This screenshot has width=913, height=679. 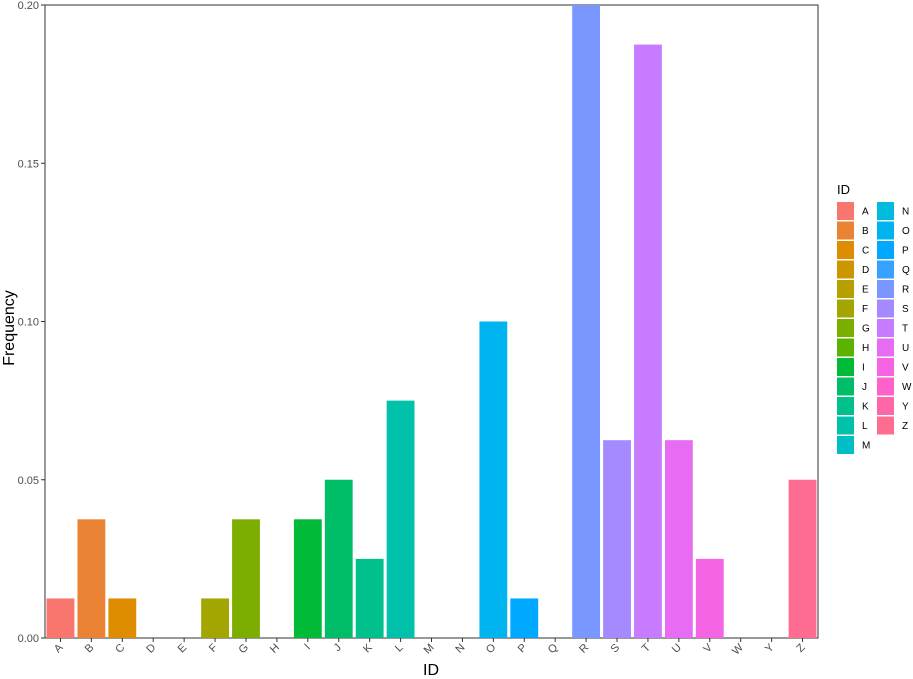 I want to click on legend-key-Z, so click(x=885, y=425).